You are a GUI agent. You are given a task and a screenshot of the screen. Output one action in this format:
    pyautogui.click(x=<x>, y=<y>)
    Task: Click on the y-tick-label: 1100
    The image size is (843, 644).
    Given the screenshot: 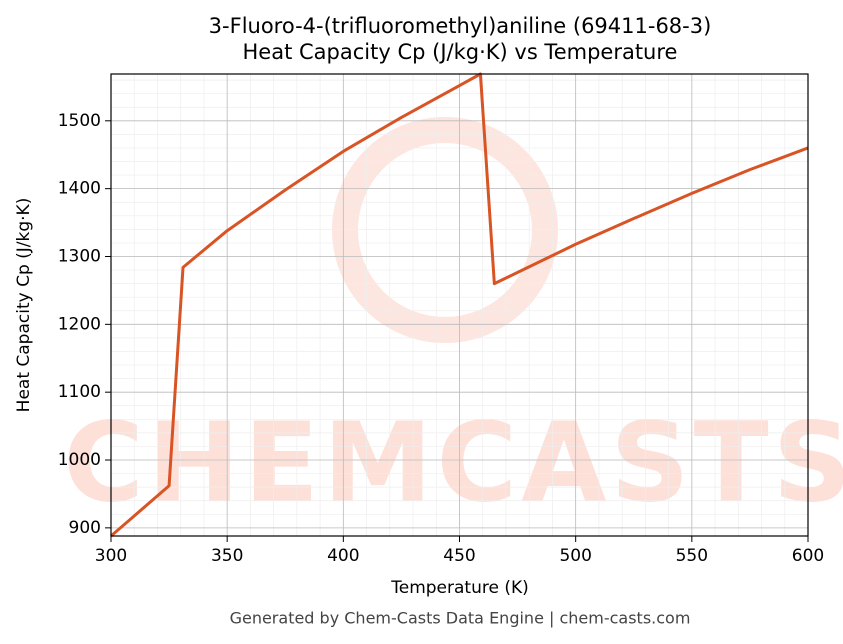 What is the action you would take?
    pyautogui.click(x=79, y=392)
    